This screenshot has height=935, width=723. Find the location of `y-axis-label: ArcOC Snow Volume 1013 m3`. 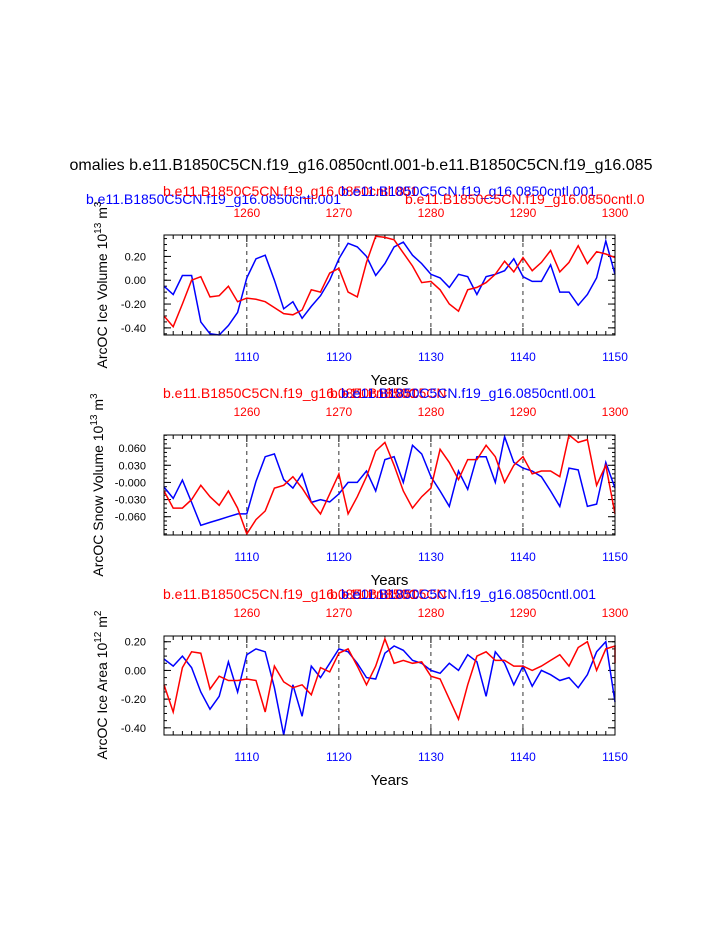

y-axis-label: ArcOC Snow Volume 1013 m3 is located at coordinates (97, 485).